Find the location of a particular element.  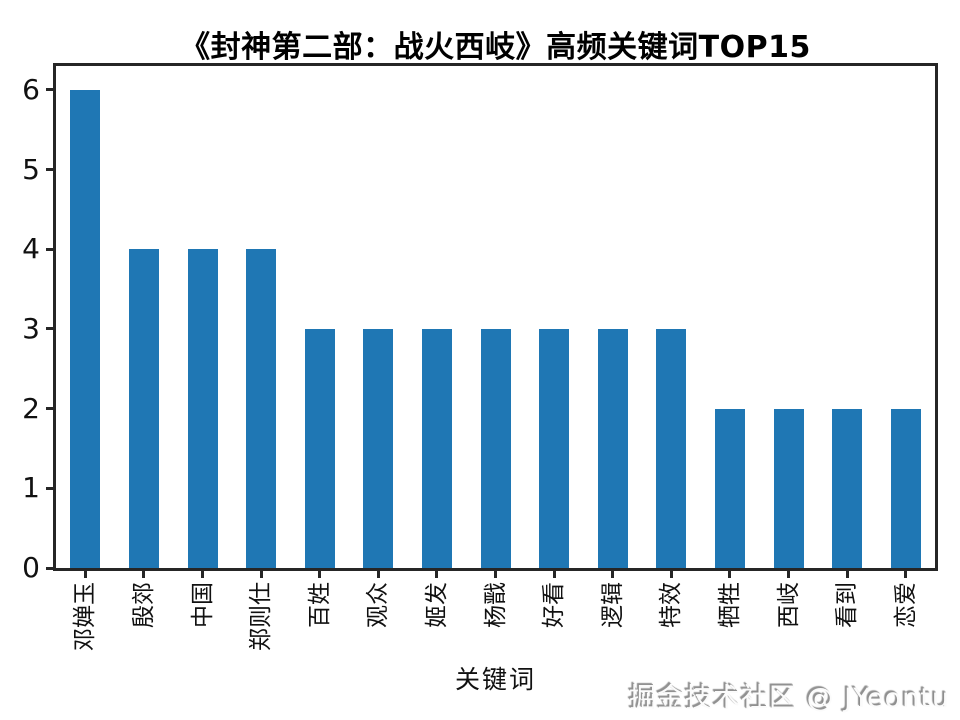

bar-百姓 is located at coordinates (319, 448).